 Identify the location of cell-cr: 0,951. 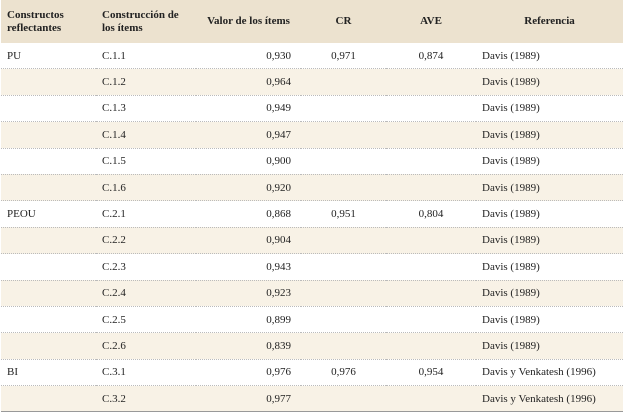
(343, 214).